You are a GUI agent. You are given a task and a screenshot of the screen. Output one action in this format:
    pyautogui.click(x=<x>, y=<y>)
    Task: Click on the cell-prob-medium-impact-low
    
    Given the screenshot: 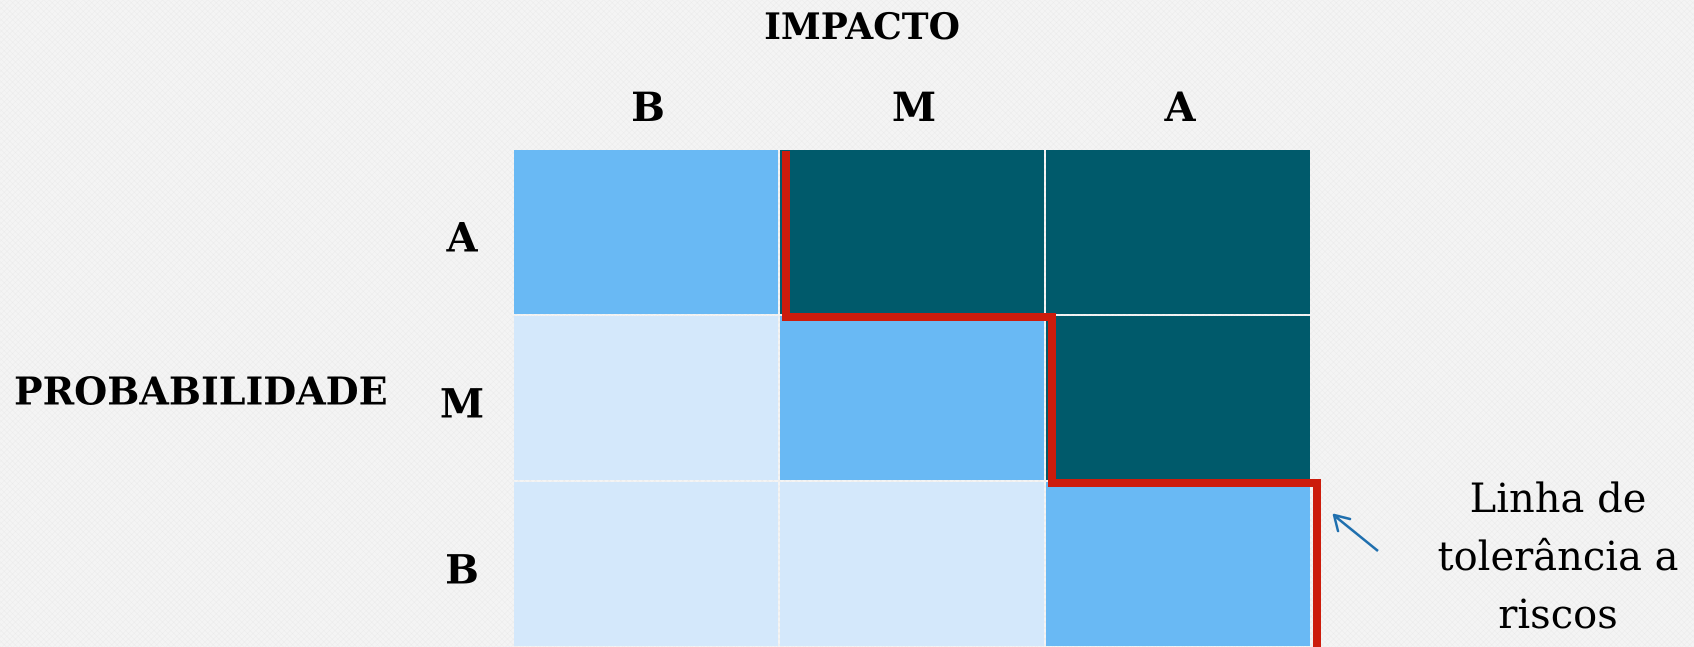 What is the action you would take?
    pyautogui.click(x=646, y=398)
    